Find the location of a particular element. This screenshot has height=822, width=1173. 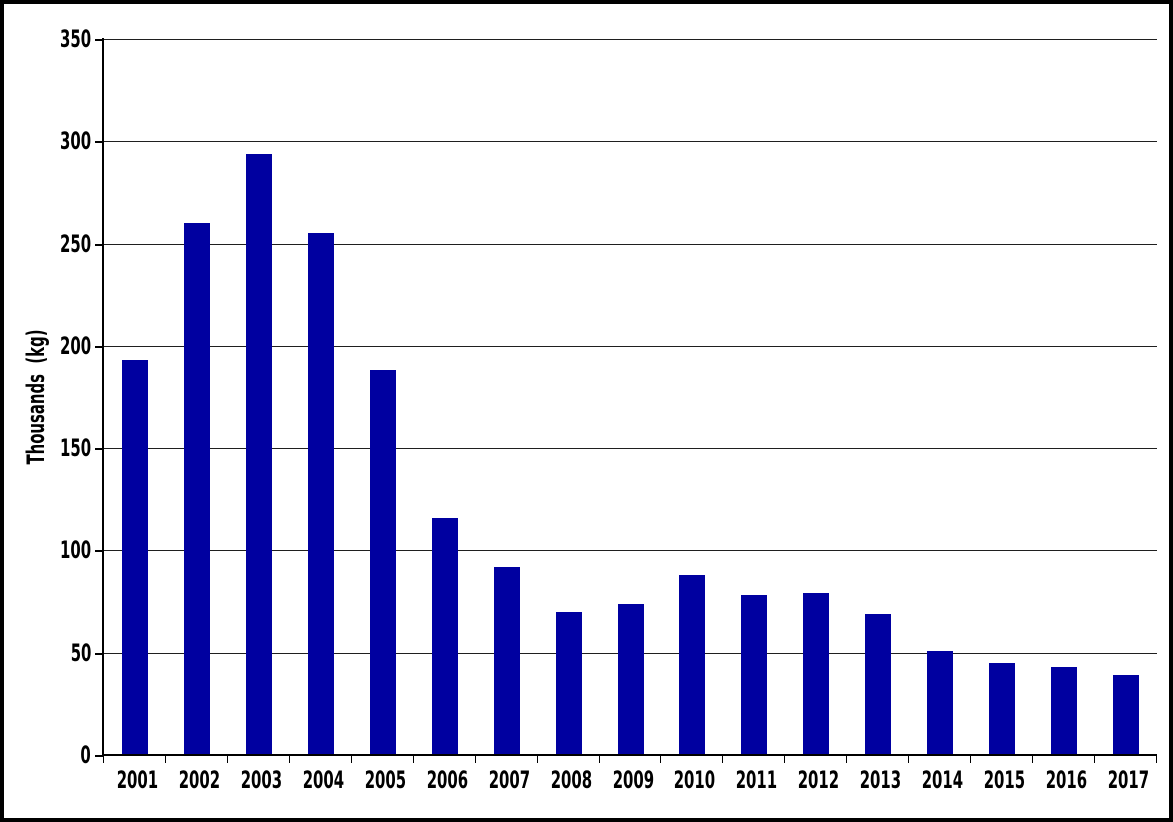

x-tick-label: 2002 is located at coordinates (199, 780).